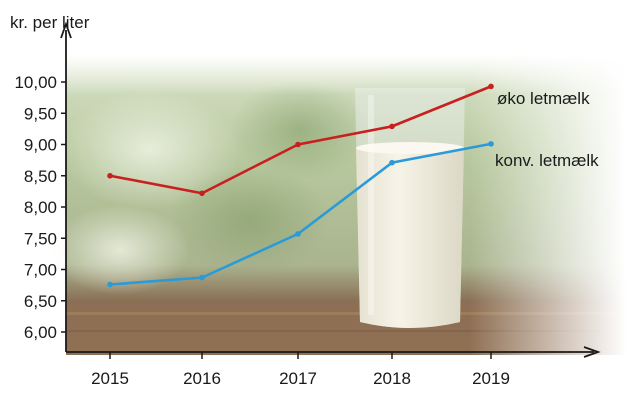 This screenshot has height=403, width=640. Describe the element at coordinates (491, 378) in the screenshot. I see `x-tick-label: 2019` at that location.